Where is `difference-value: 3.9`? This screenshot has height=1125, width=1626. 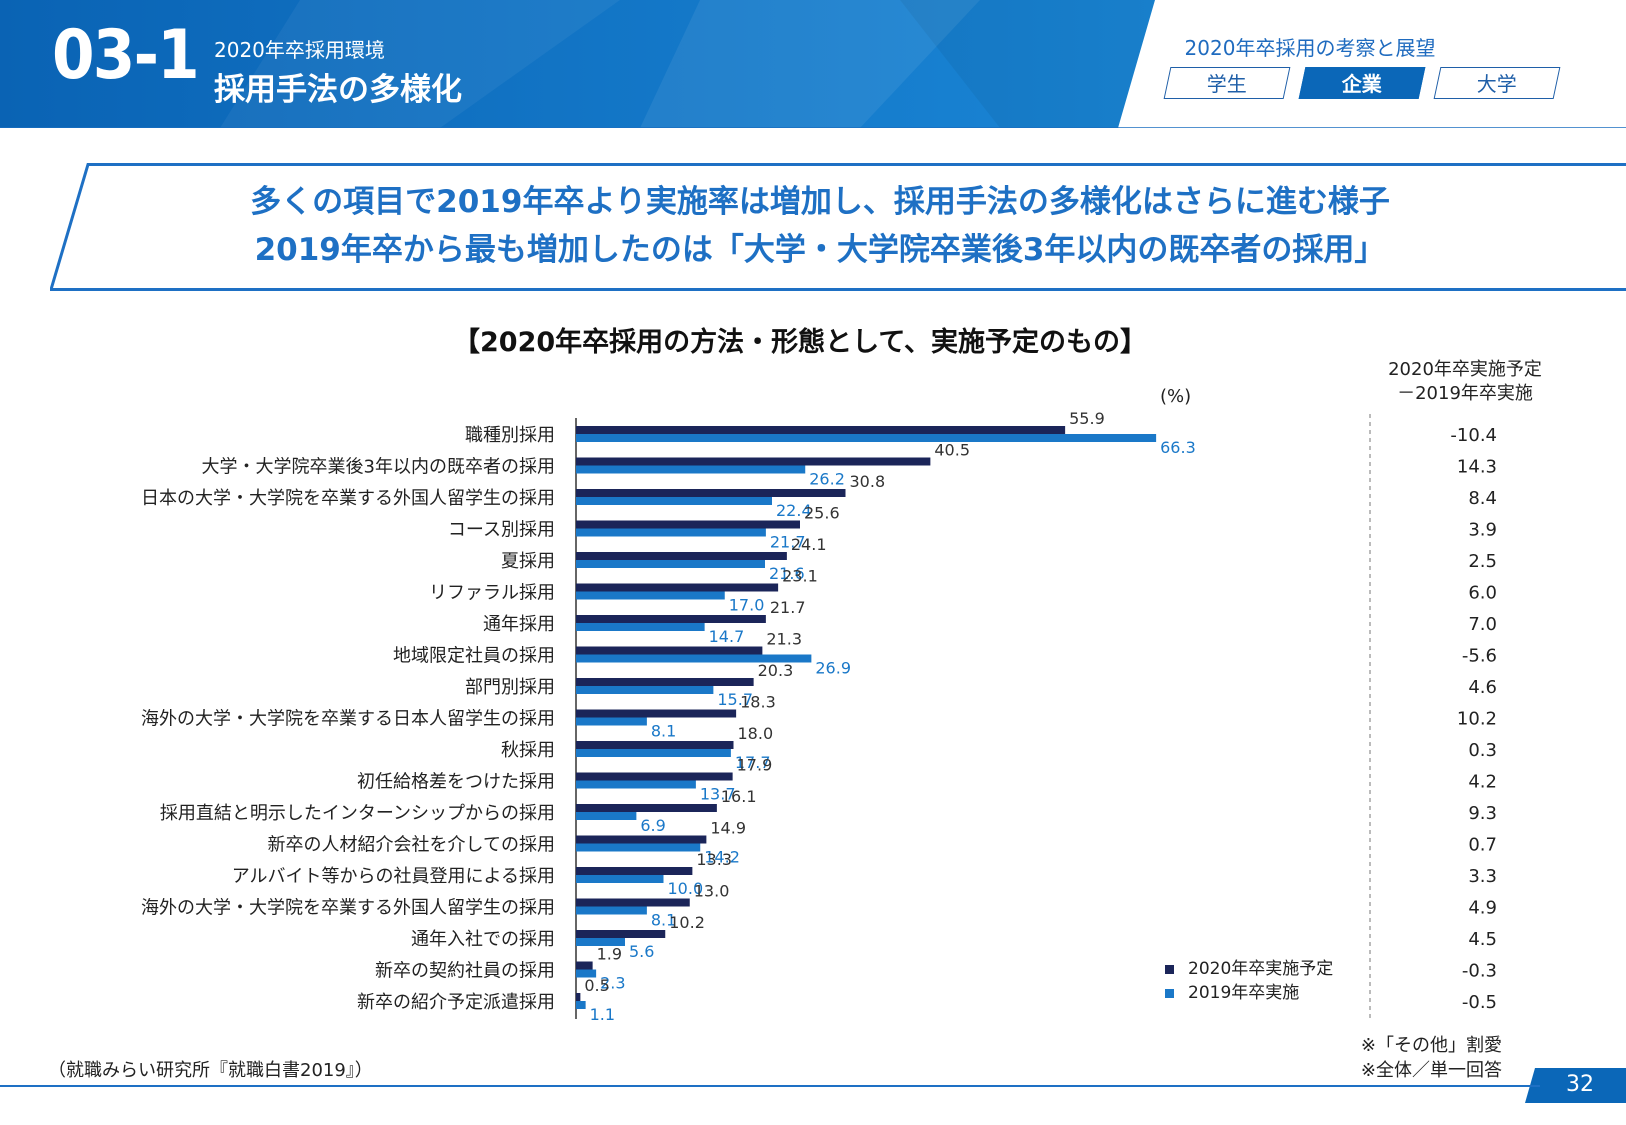 difference-value: 3.9 is located at coordinates (1482, 530).